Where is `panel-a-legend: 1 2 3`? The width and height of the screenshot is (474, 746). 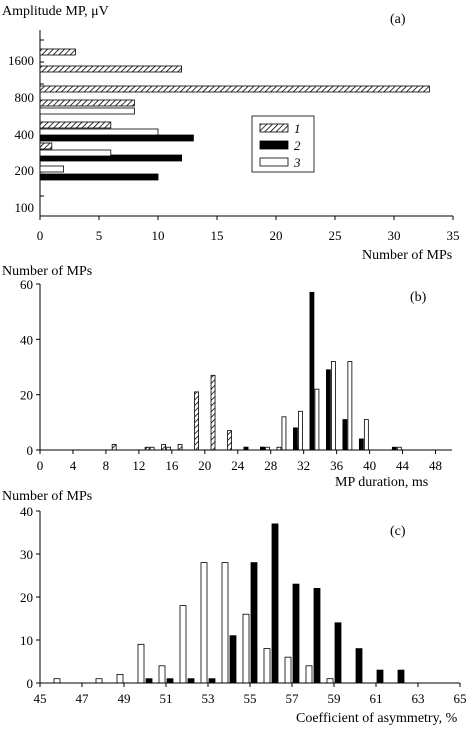 panel-a-legend: 1 2 3 is located at coordinates (283, 144).